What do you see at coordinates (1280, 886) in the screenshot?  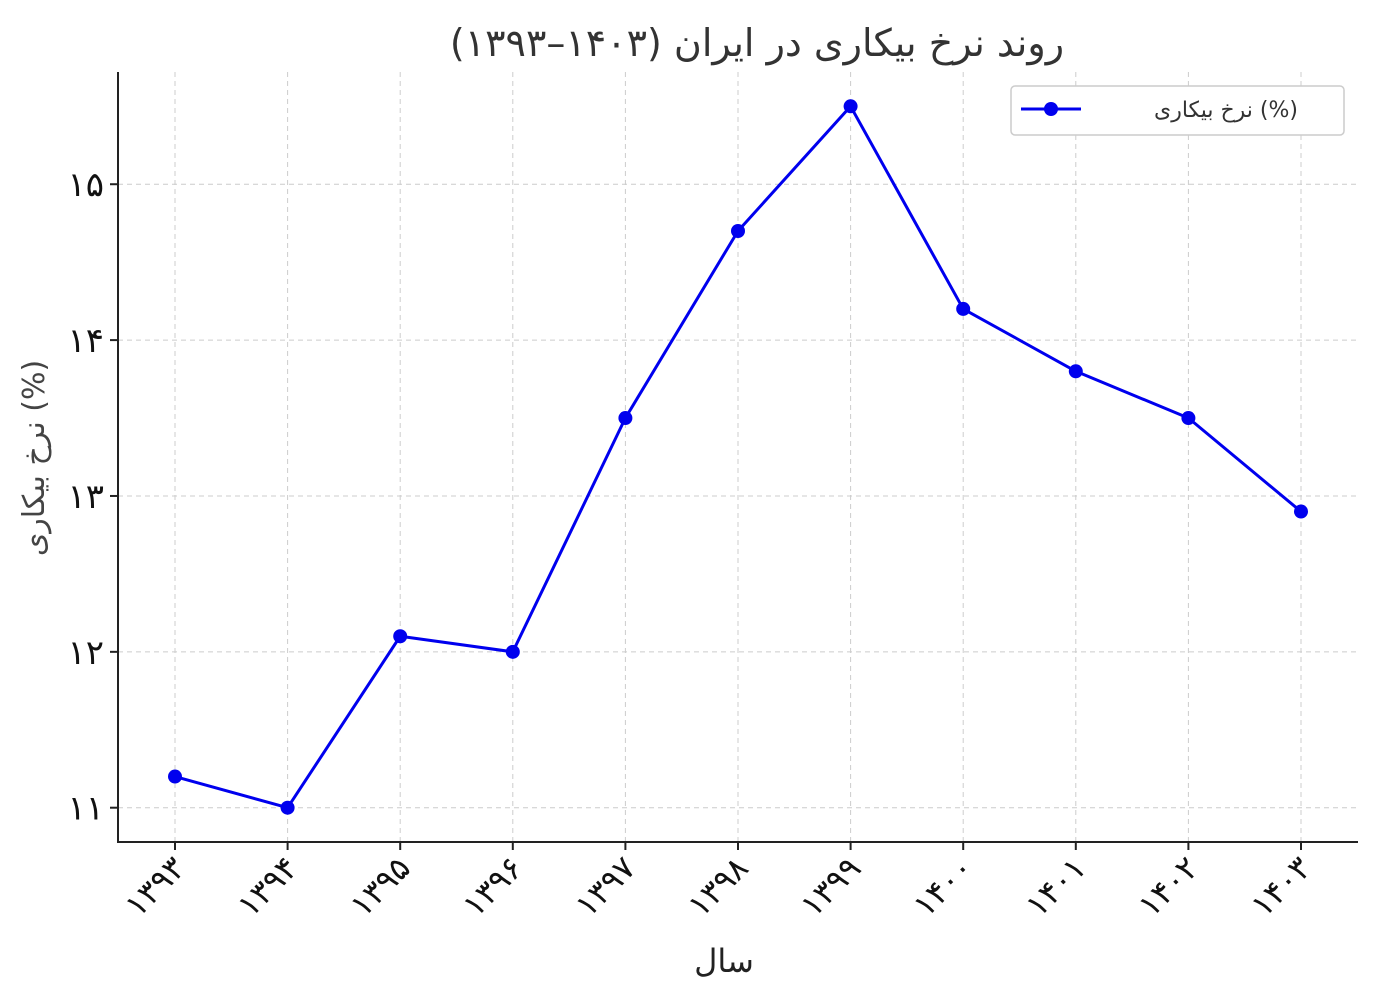 I see `x-tick-label: ۱۴۰۳` at bounding box center [1280, 886].